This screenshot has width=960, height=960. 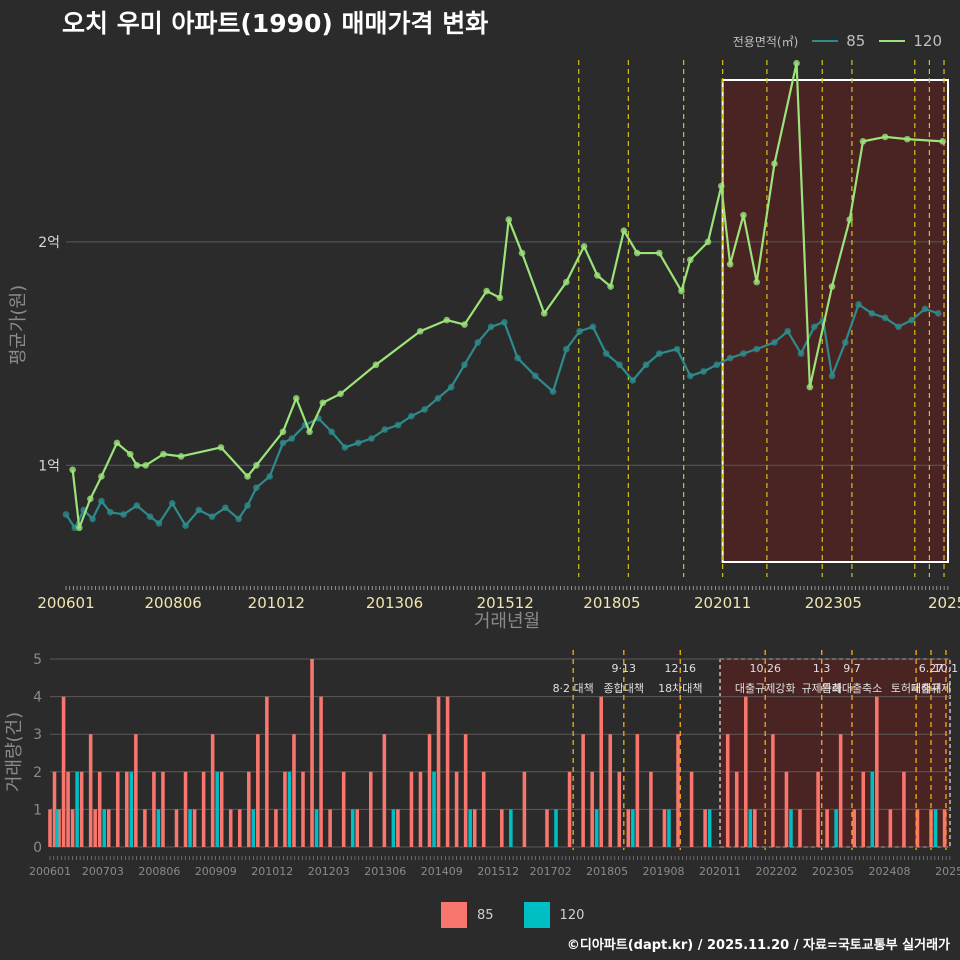 I want to click on annotation-date: 9.7, so click(x=852, y=668).